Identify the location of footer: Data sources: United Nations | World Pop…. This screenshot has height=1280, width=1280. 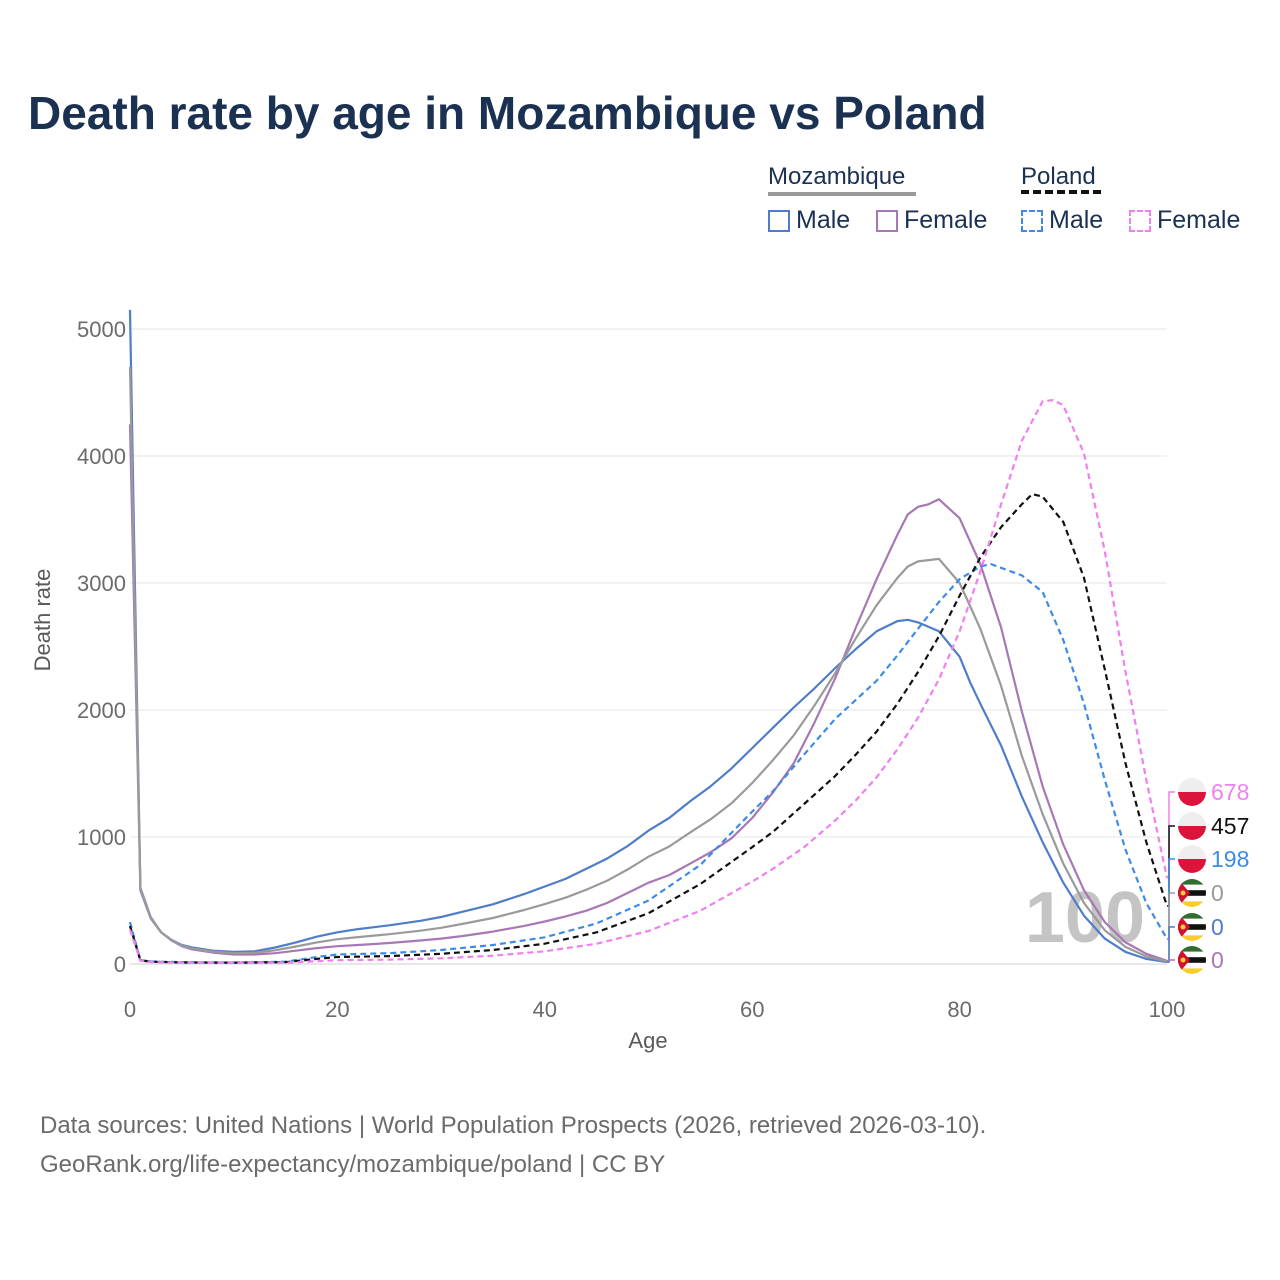
(513, 1145).